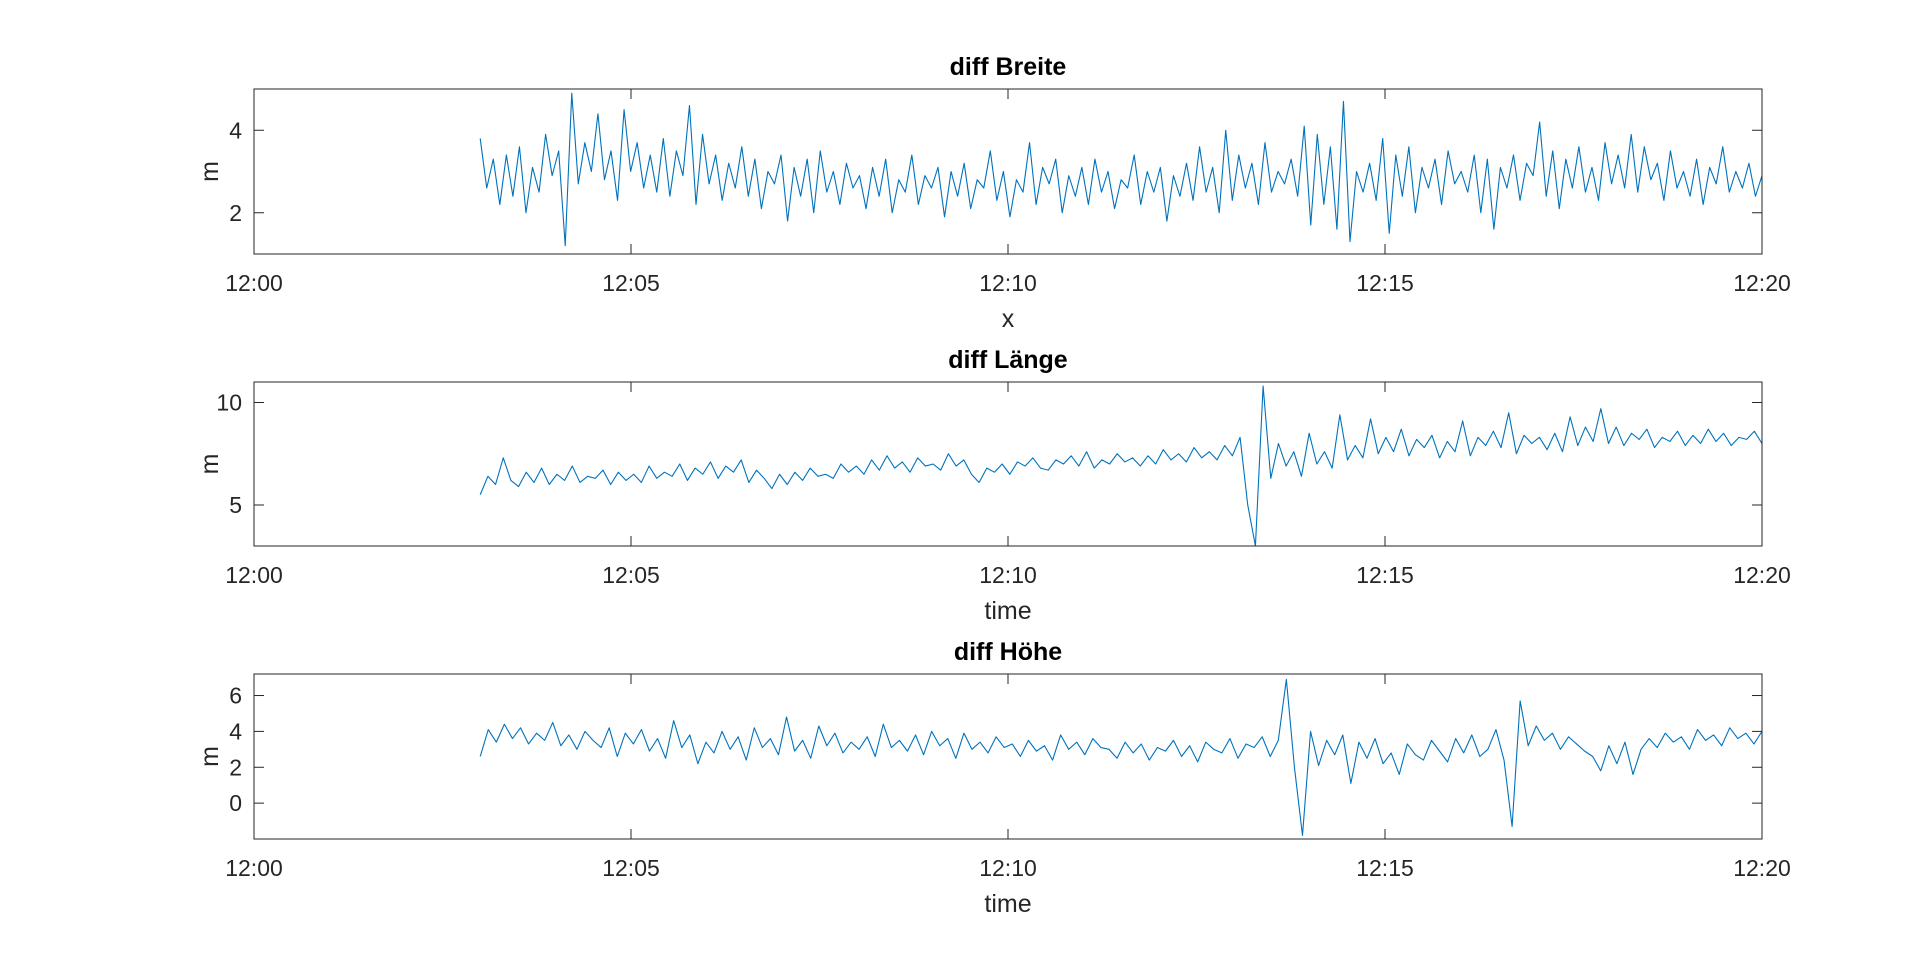  I want to click on chart-title: diff Höhe, so click(1008, 652).